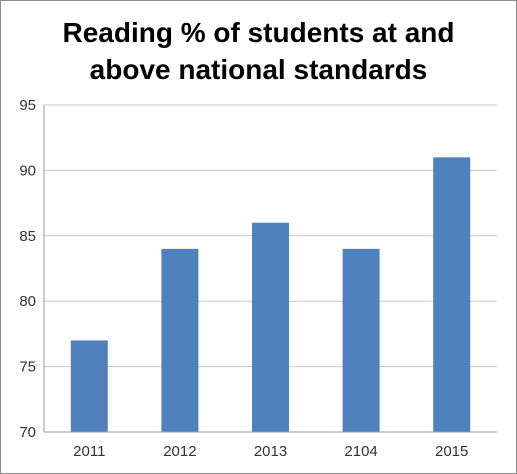 Image resolution: width=517 pixels, height=474 pixels. I want to click on x-tick-label: 2011, so click(89, 451).